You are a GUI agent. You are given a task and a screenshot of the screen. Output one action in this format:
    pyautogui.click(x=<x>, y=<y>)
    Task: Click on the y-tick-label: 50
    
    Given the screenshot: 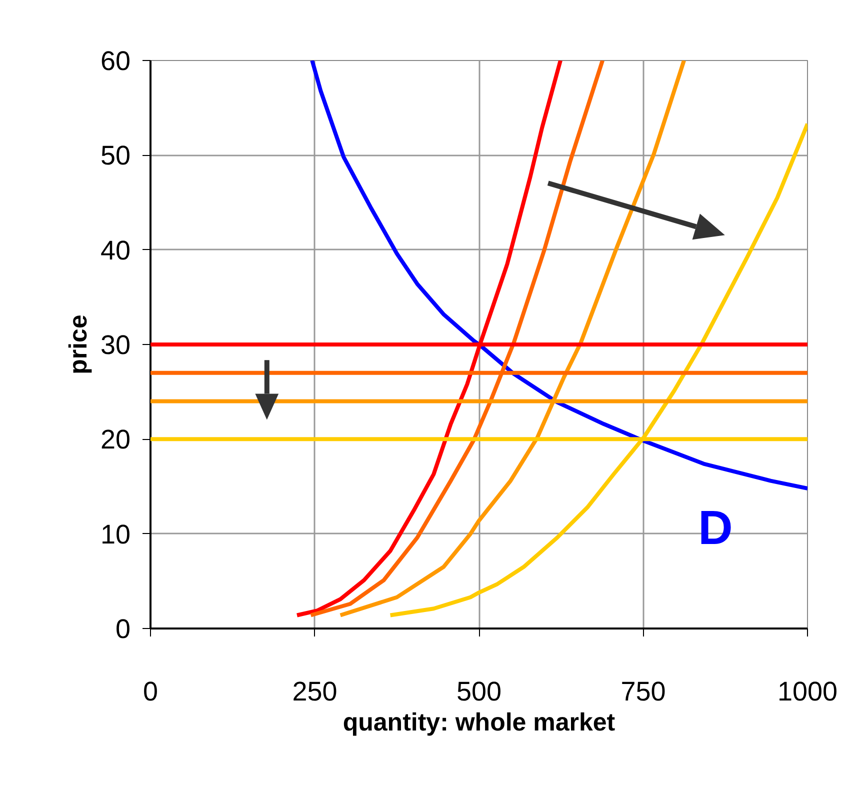 What is the action you would take?
    pyautogui.click(x=115, y=155)
    